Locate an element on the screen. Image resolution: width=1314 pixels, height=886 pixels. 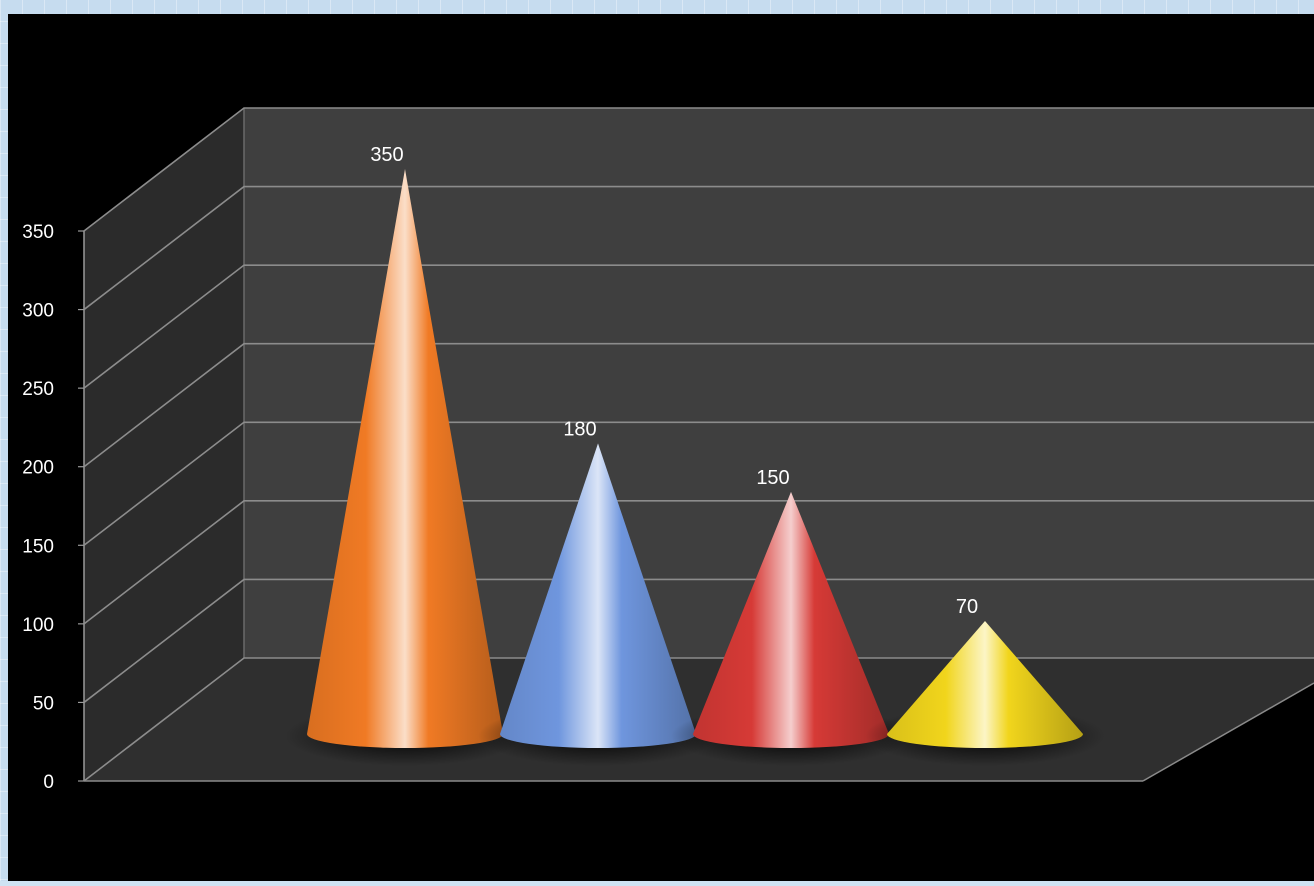
data-label: 150 is located at coordinates (772, 478).